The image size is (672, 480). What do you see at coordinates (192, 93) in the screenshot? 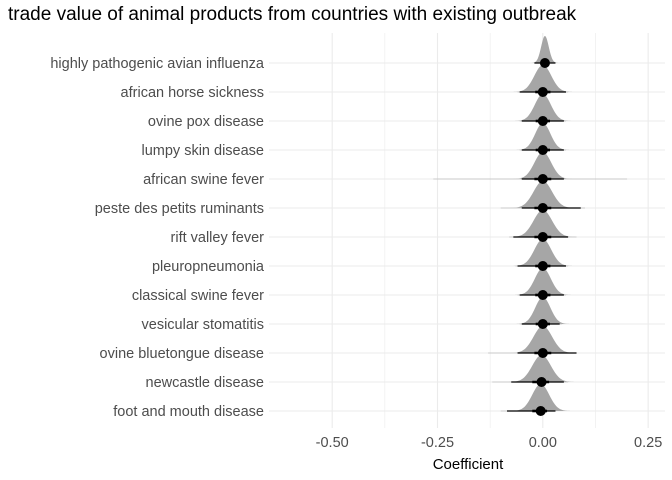
I see `category-label: african horse sickness` at bounding box center [192, 93].